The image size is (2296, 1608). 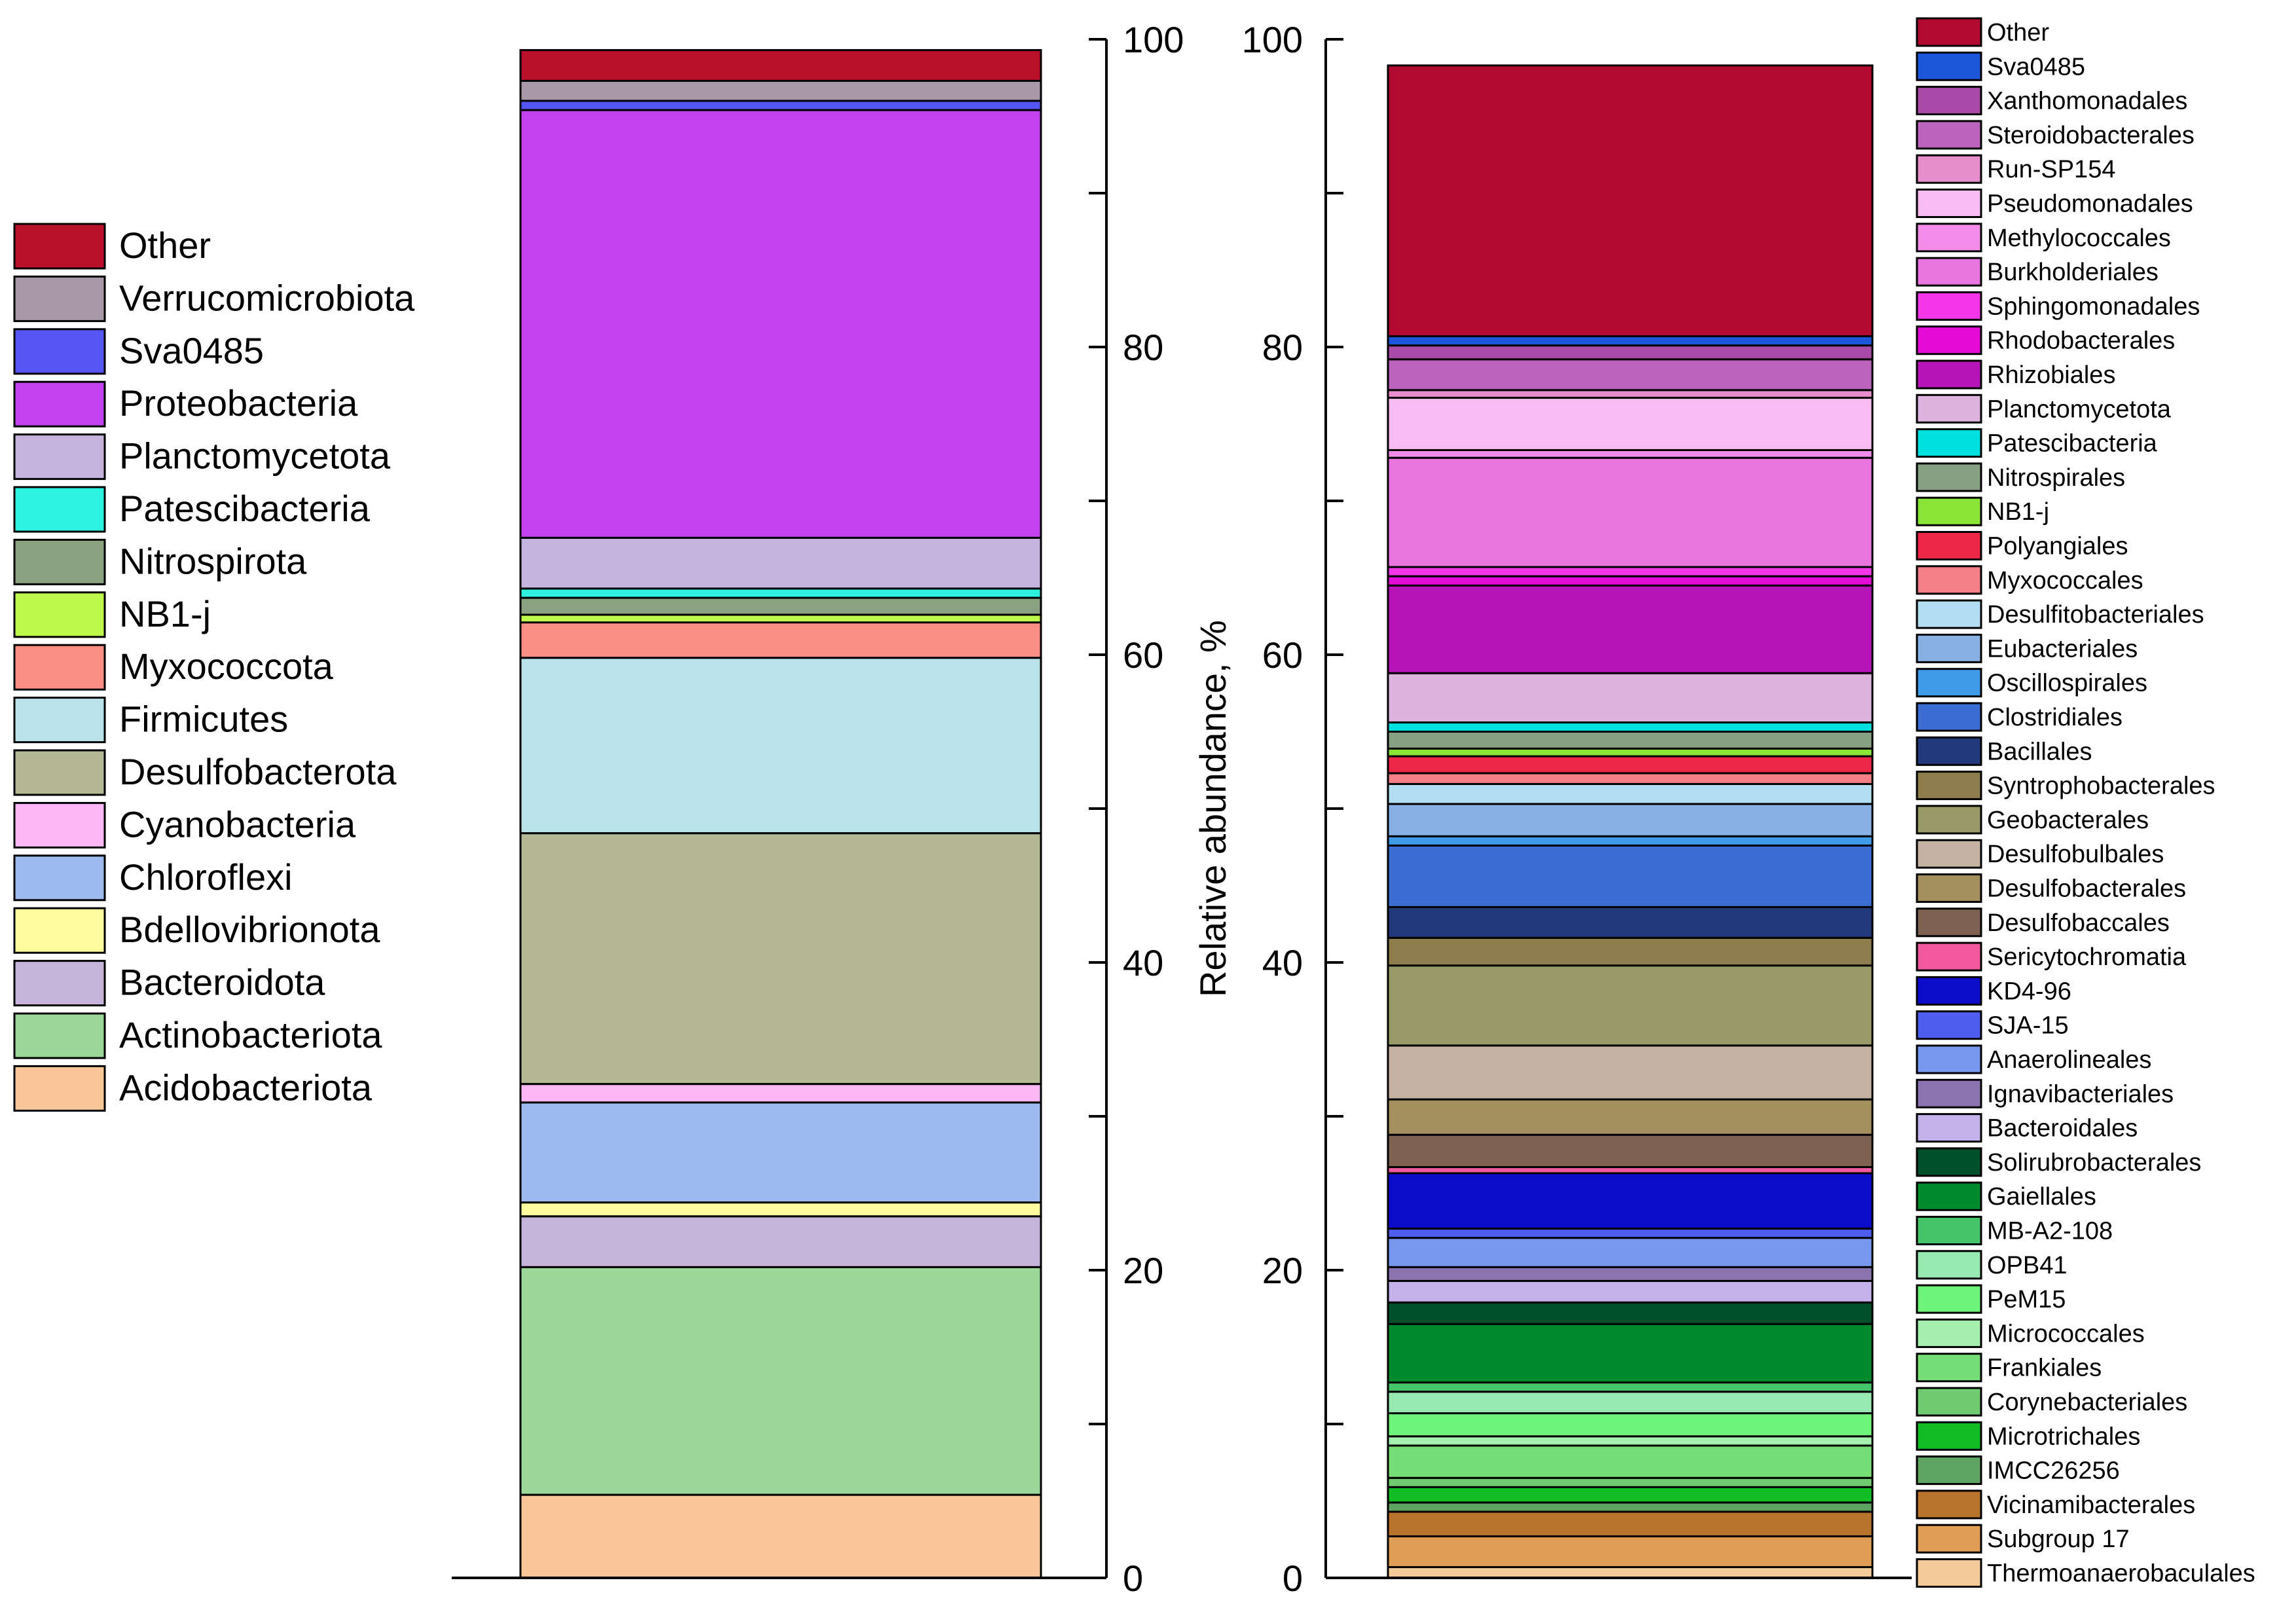 I want to click on bar-segment-sphingomonadales, so click(x=1630, y=571).